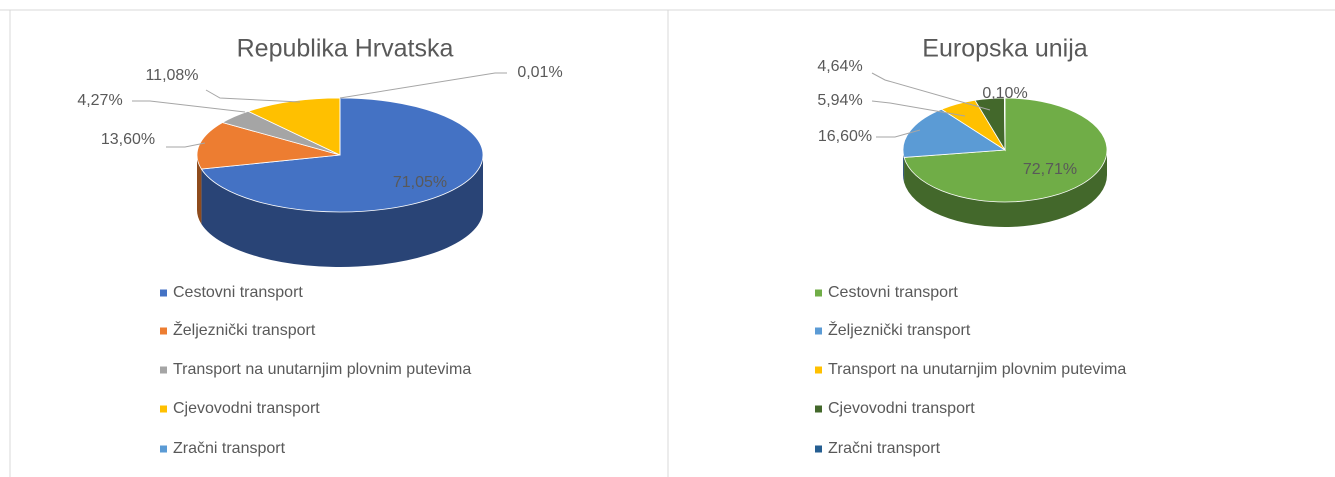  What do you see at coordinates (1050, 169) in the screenshot?
I see `data-label: 72,71%` at bounding box center [1050, 169].